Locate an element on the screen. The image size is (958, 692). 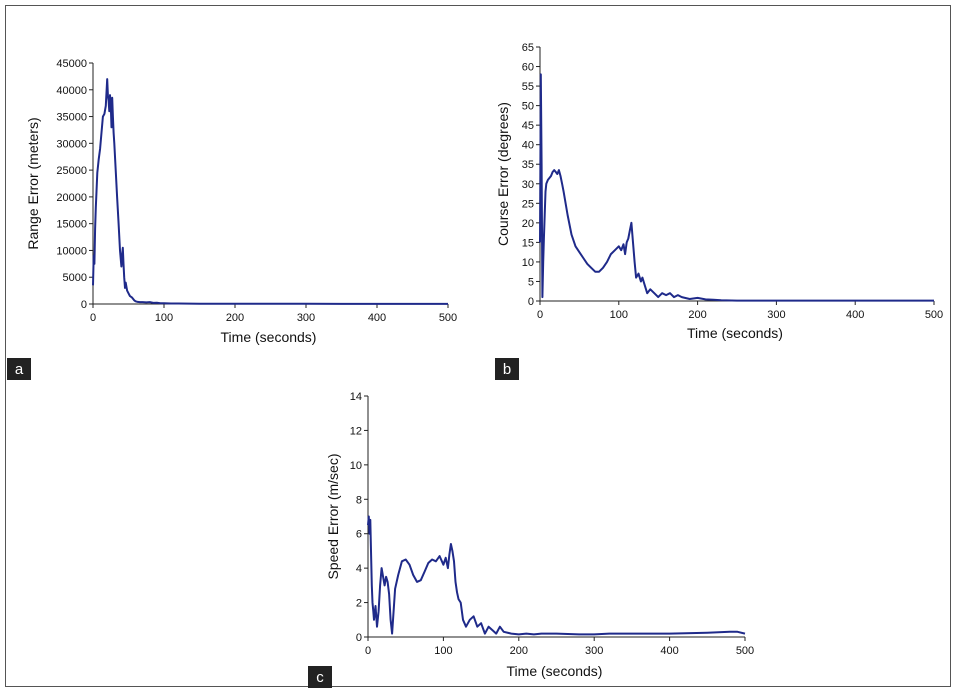
panel-b-x-tick-label: 100 is located at coordinates (619, 315).